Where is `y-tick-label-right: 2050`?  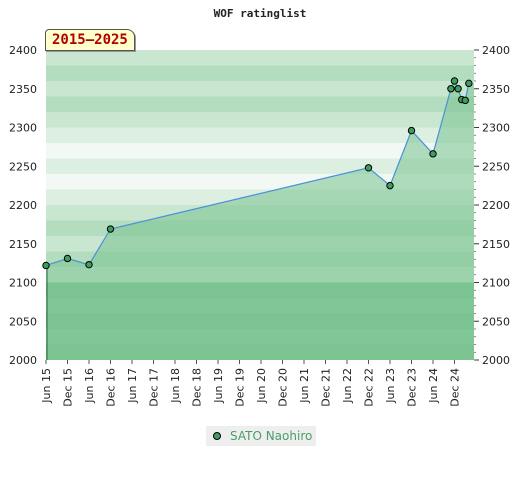 y-tick-label-right: 2050 is located at coordinates (496, 321).